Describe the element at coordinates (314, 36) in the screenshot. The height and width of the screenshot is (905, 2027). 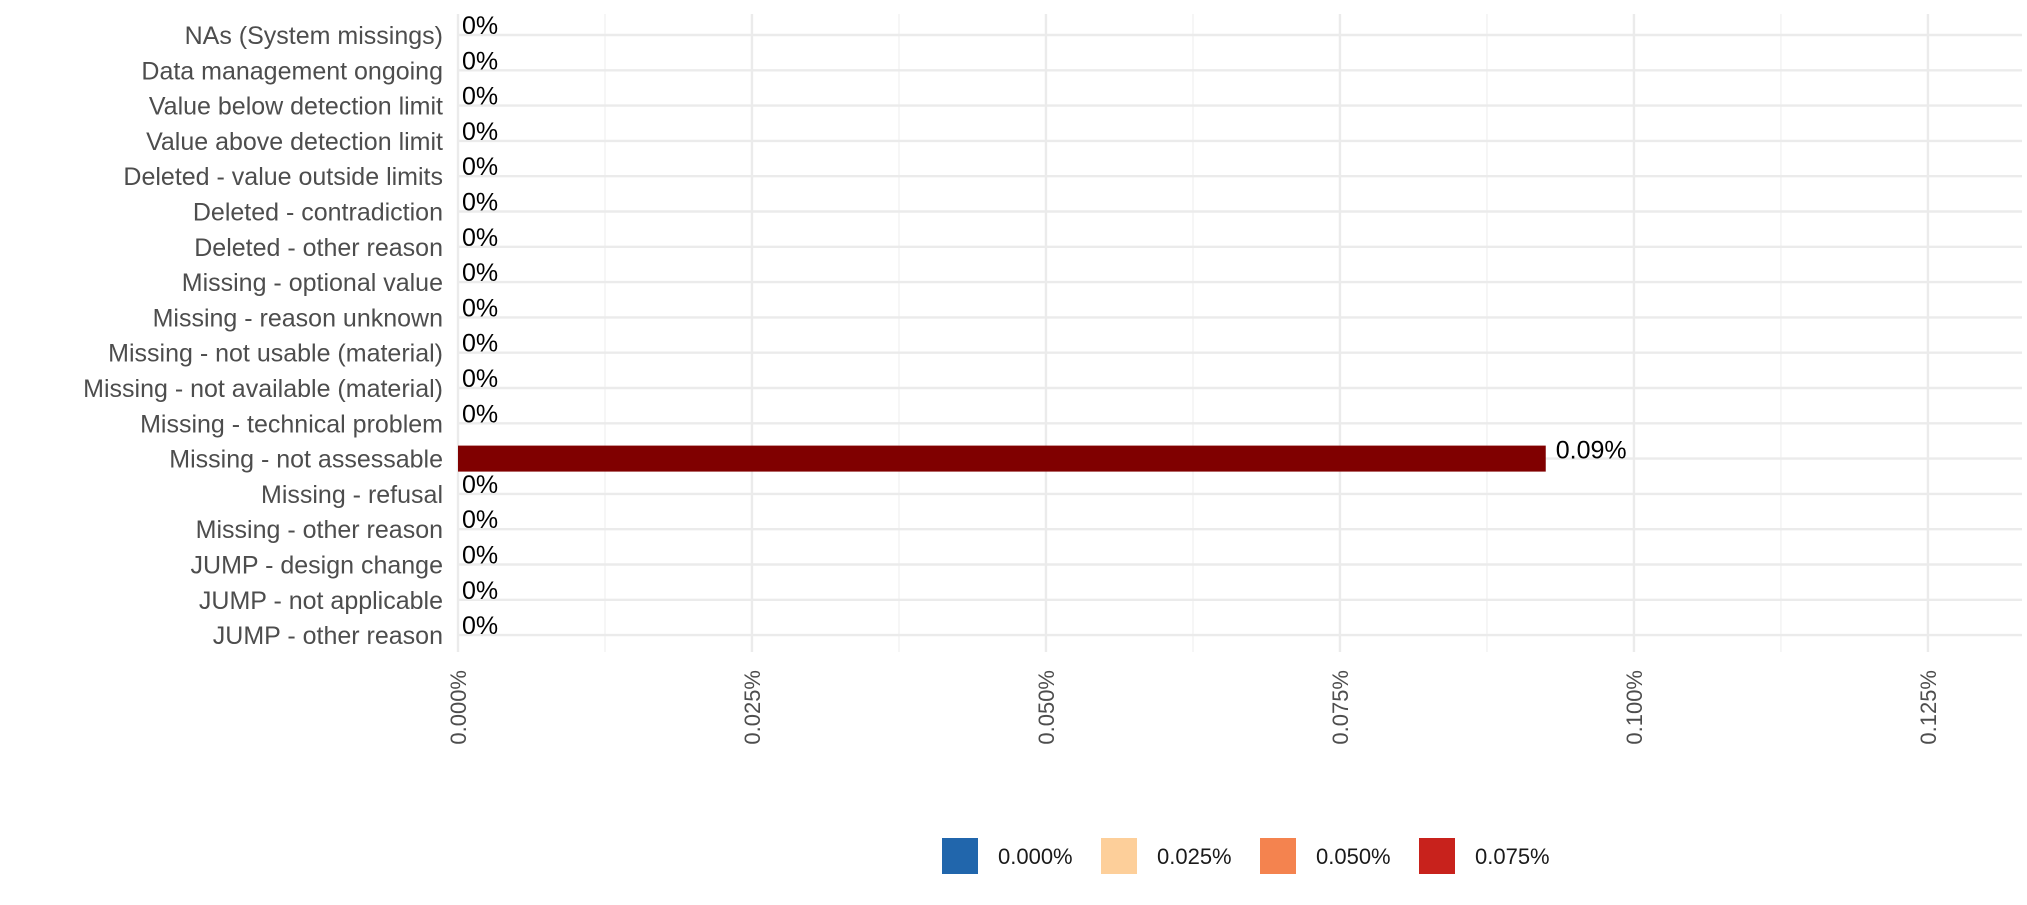
I see `category-label: NAs (System missings)` at that location.